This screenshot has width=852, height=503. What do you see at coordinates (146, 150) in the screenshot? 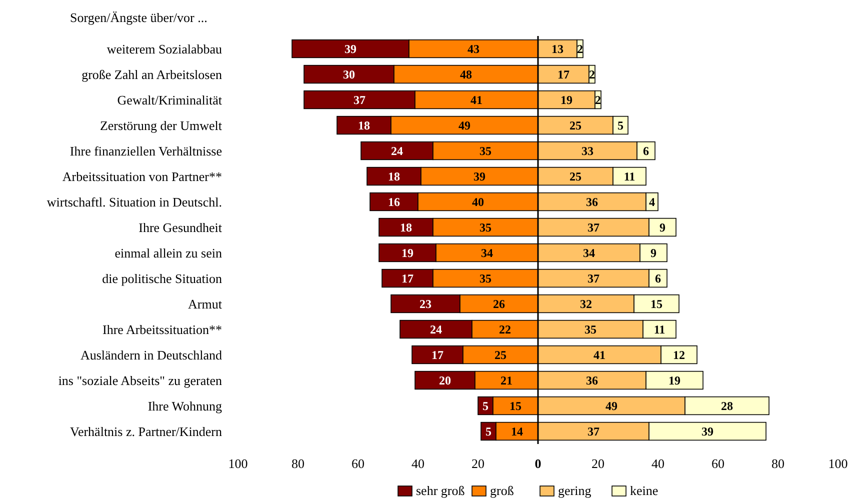
I see `y-tick-label: Ihre finanziellen Verhältnisse` at bounding box center [146, 150].